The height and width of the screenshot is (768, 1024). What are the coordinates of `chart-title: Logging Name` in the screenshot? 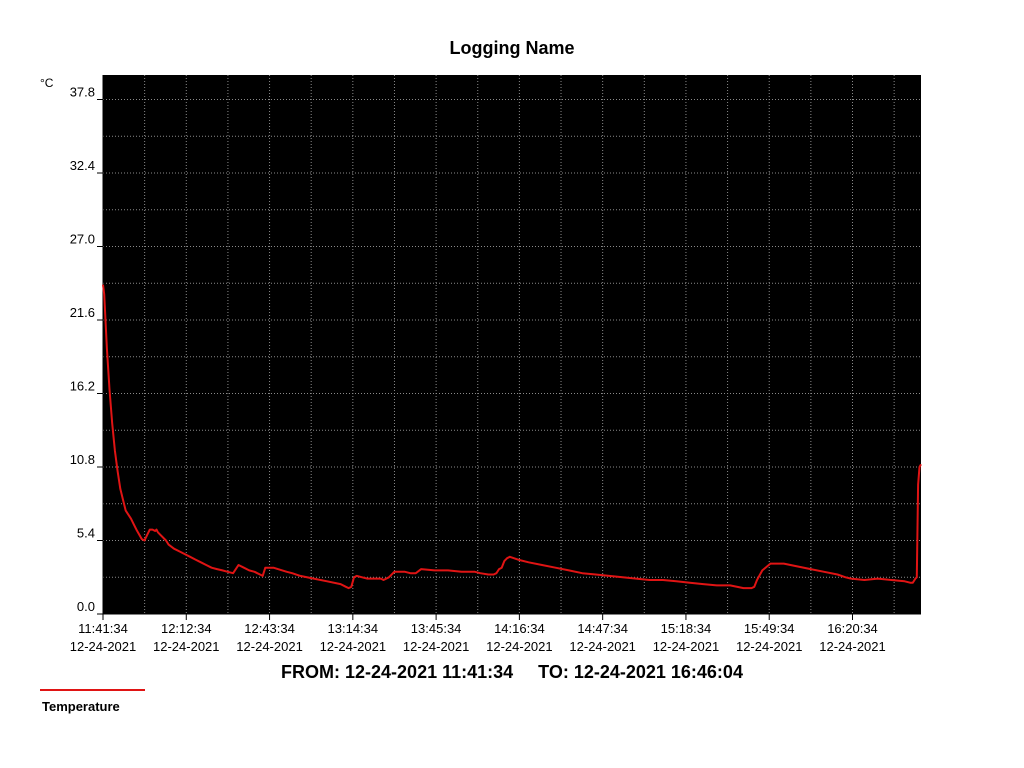 It's located at (512, 48).